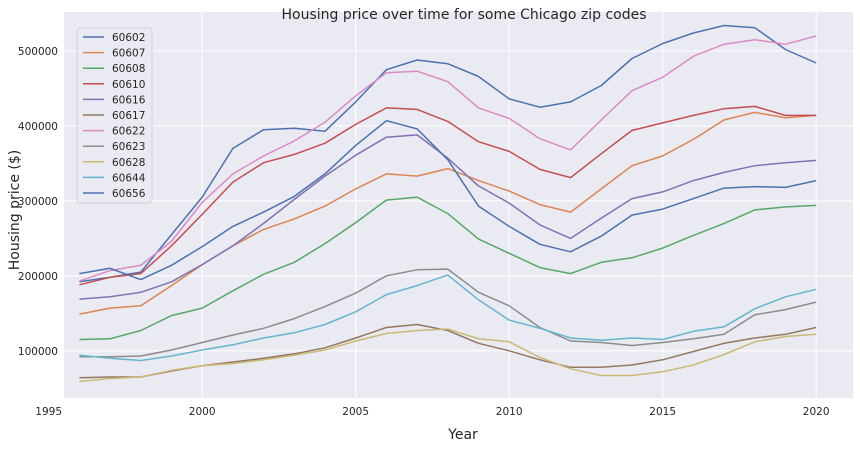 The width and height of the screenshot is (860, 449). I want to click on legend-label-60622: 60622, so click(128, 132).